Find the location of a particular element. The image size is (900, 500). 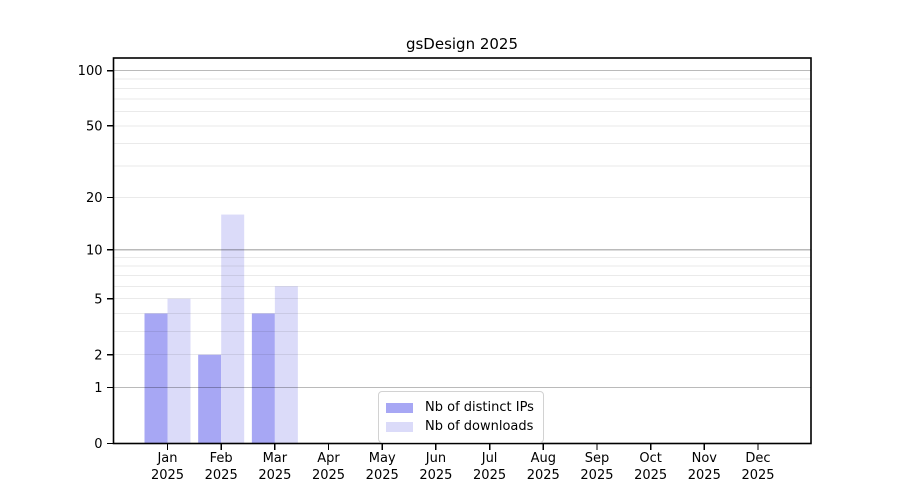

x-tick-label-month: Jun is located at coordinates (435, 458).